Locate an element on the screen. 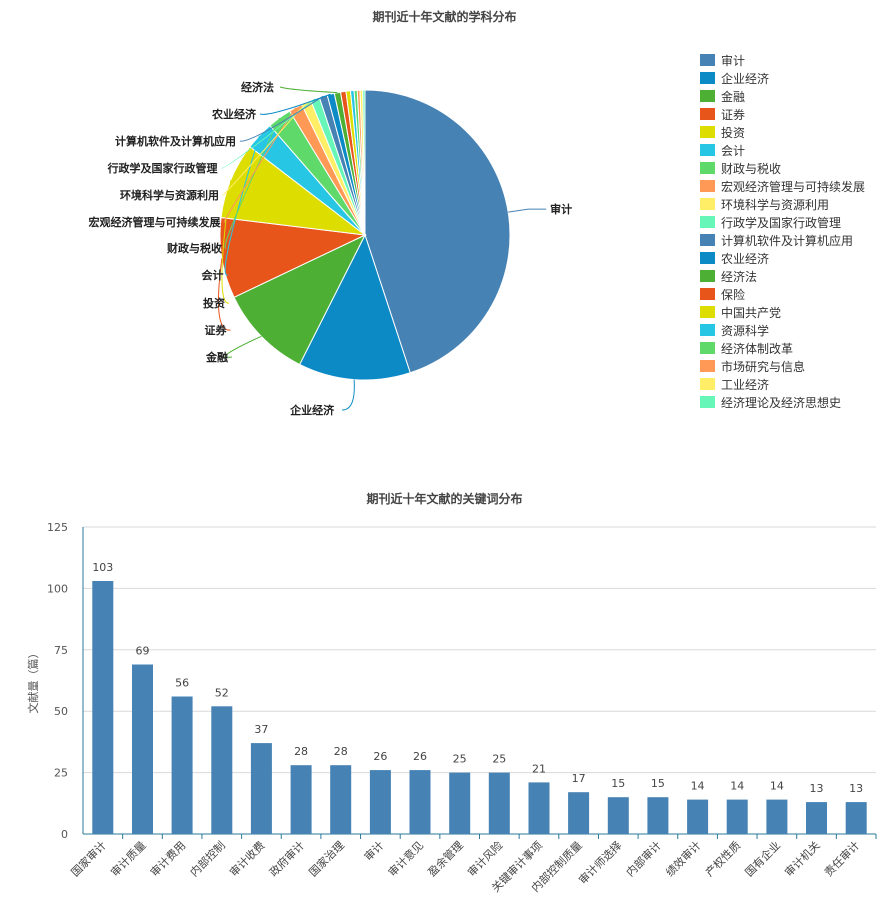 Image resolution: width=889 pixels, height=922 pixels. legend-item: 企业经济 is located at coordinates (782, 79).